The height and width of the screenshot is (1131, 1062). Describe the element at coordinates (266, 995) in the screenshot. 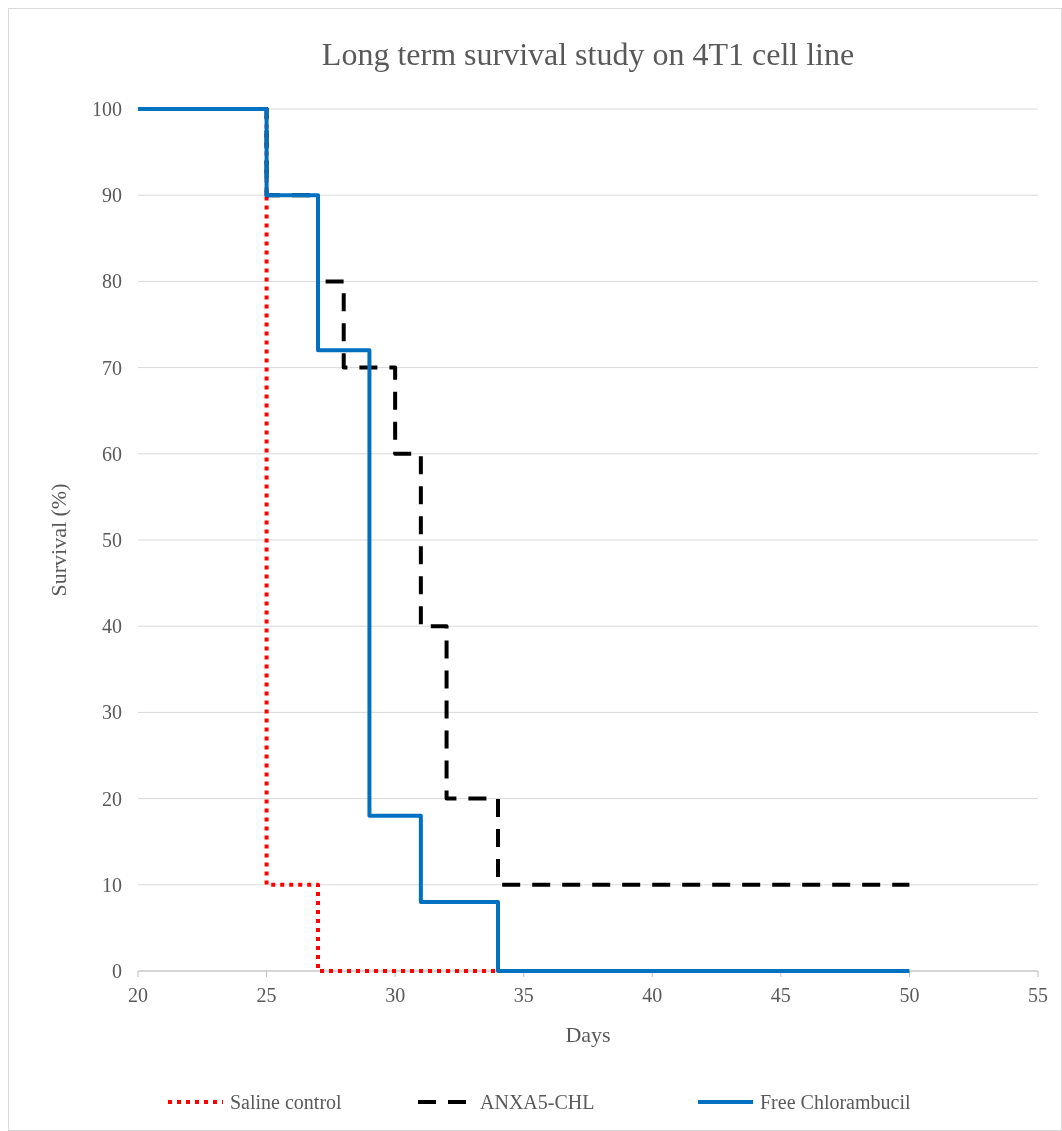

I see `x-tick-label: 25` at that location.